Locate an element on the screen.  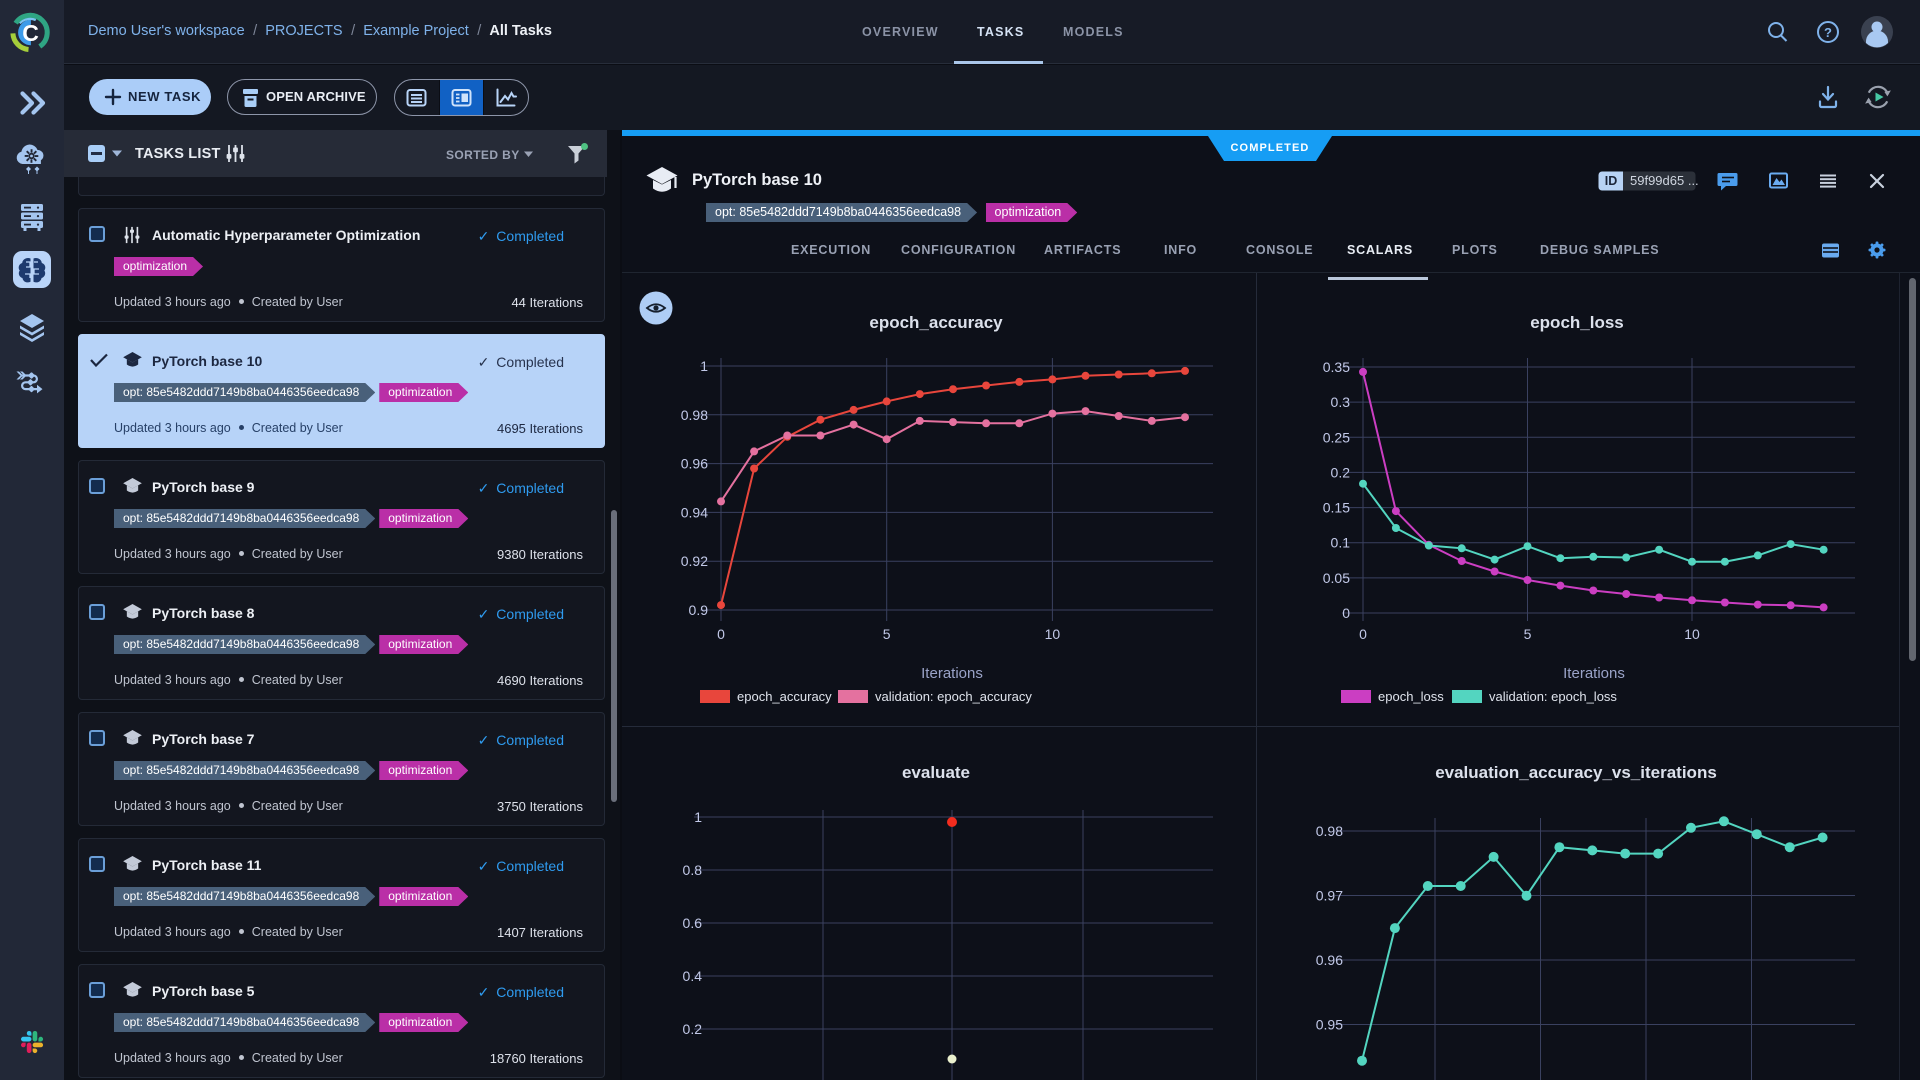
svg-text: 0.05 is located at coordinates (1336, 578).